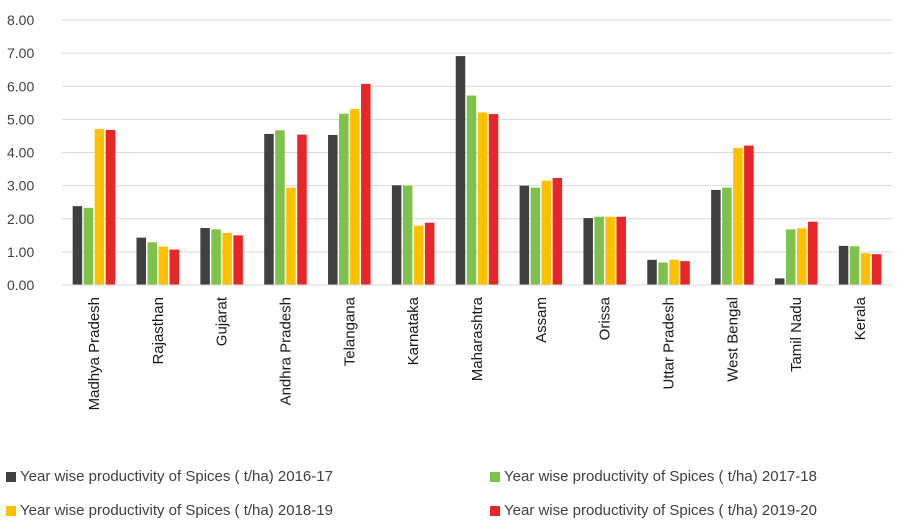 This screenshot has width=897, height=523. I want to click on y-tick-label: 0.00, so click(20, 285).